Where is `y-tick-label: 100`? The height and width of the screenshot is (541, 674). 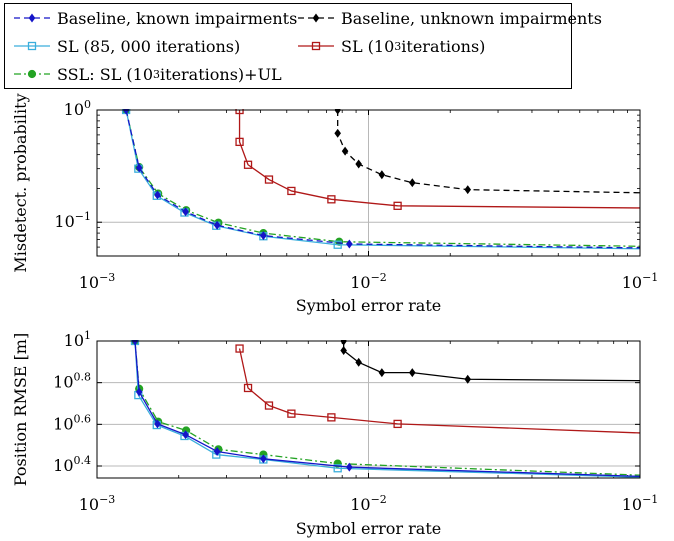 y-tick-label: 100 is located at coordinates (77, 108).